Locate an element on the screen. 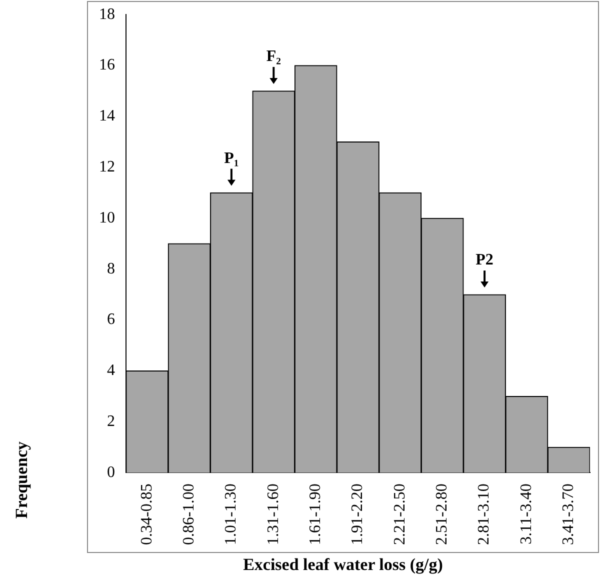 The width and height of the screenshot is (608, 588). x-axis-title: Excised leaf water loss (g/g) is located at coordinates (343, 564).